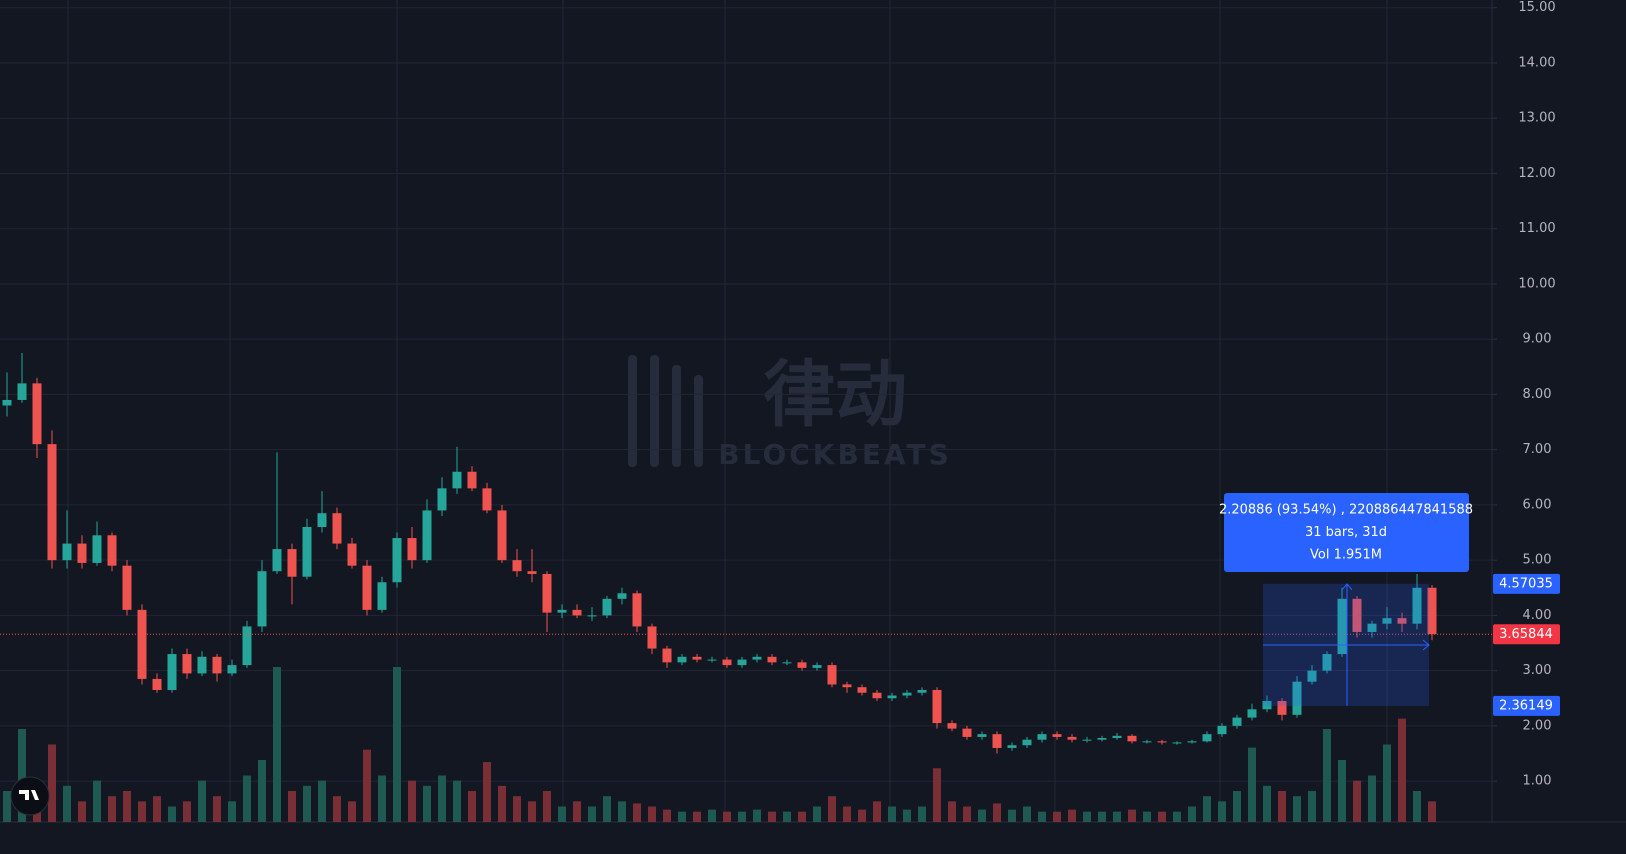 This screenshot has width=1626, height=854. I want to click on tv-logo, so click(30, 796).